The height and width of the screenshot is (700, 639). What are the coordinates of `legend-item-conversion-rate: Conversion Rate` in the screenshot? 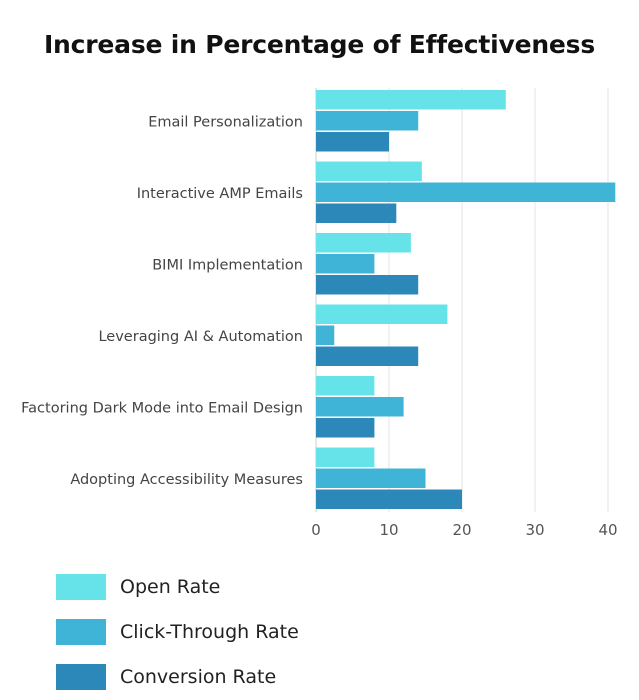 It's located at (177, 676).